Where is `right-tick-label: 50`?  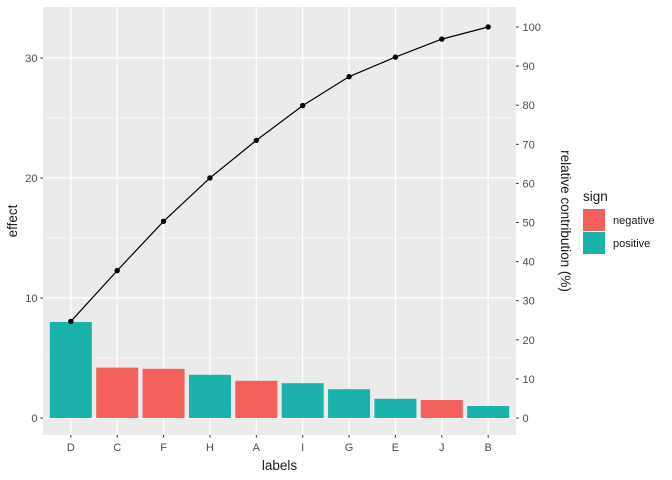
right-tick-label: 50 is located at coordinates (529, 224).